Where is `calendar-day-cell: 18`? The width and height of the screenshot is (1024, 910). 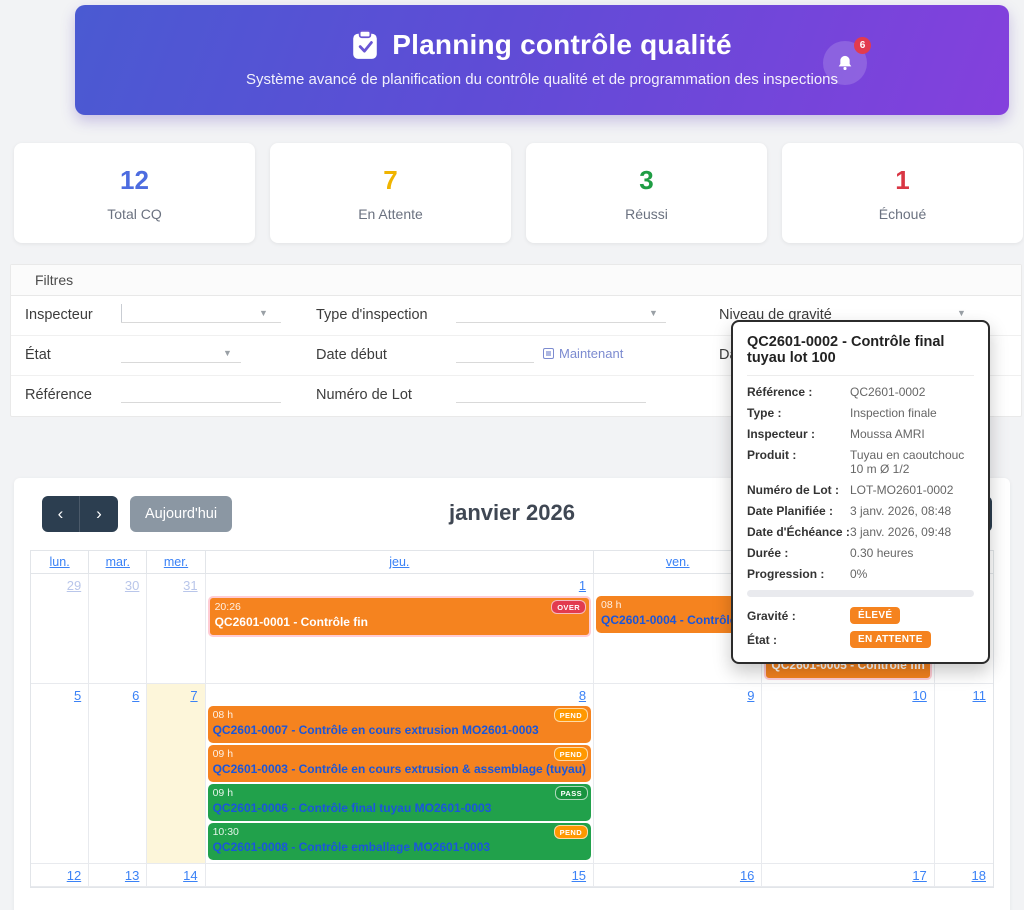 calendar-day-cell: 18 is located at coordinates (963, 875).